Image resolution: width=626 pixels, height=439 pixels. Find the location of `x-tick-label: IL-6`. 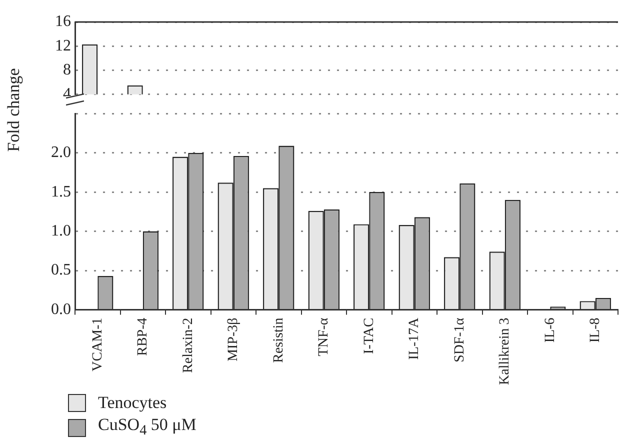

x-tick-label: IL-6 is located at coordinates (550, 330).